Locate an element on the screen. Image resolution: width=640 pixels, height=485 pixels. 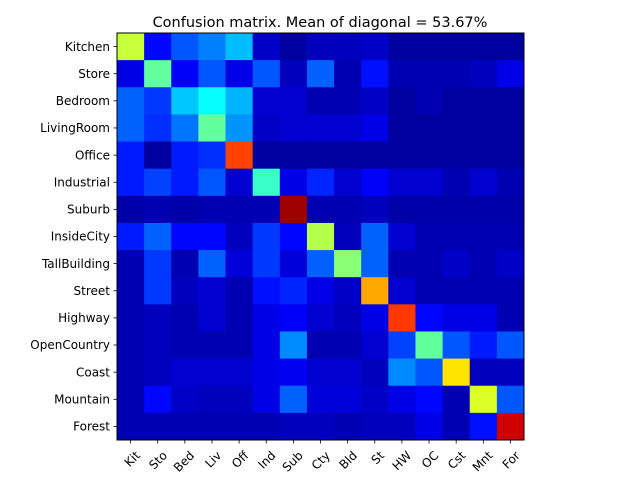
x-tick-label: St is located at coordinates (377, 457).